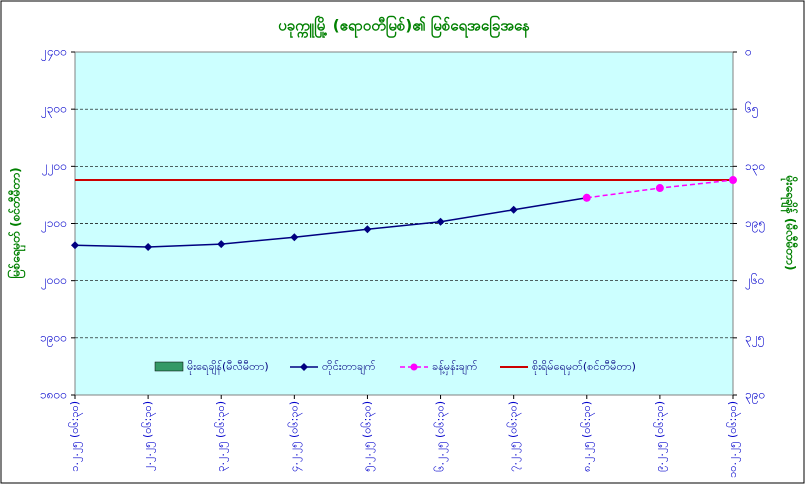 The image size is (806, 485). What do you see at coordinates (754, 338) in the screenshot?
I see `y2-tick-label: ၃၂၅` at bounding box center [754, 338].